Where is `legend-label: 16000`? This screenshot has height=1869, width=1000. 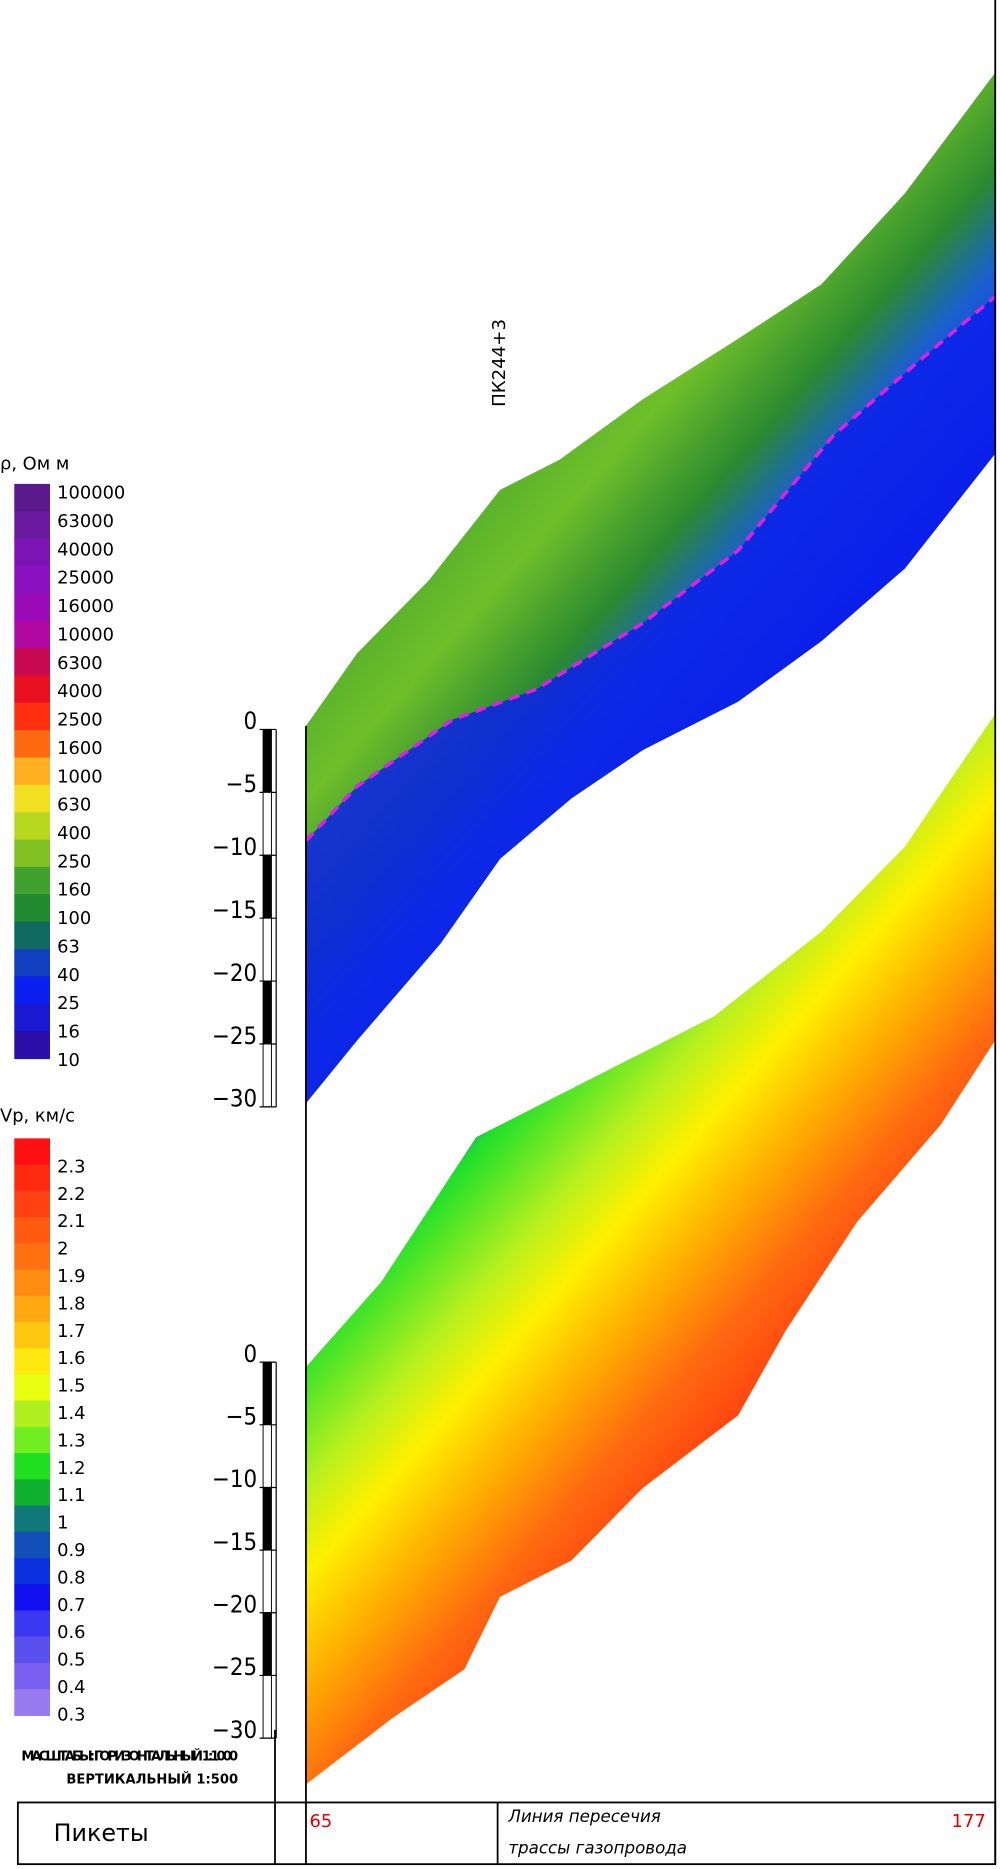
legend-label: 16000 is located at coordinates (85, 606).